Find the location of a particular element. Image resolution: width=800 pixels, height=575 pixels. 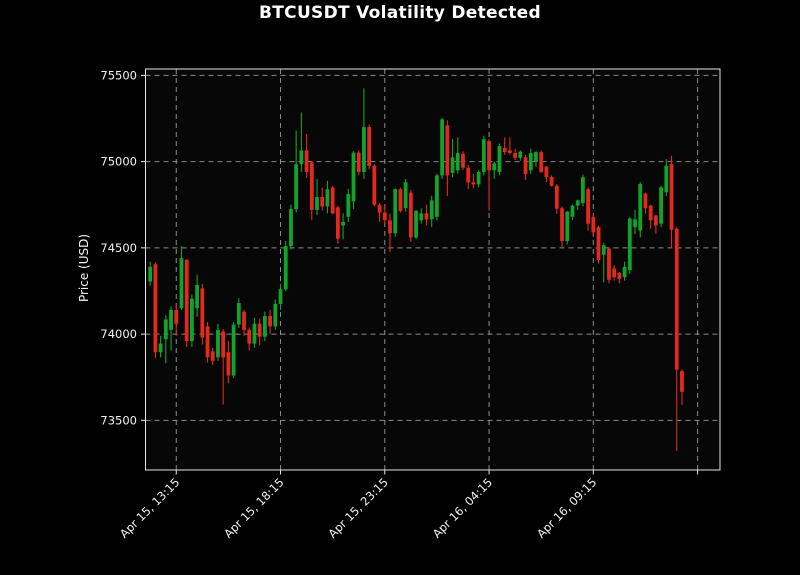

x-tick-label: Apr 15, 23:15 is located at coordinates (358, 508).